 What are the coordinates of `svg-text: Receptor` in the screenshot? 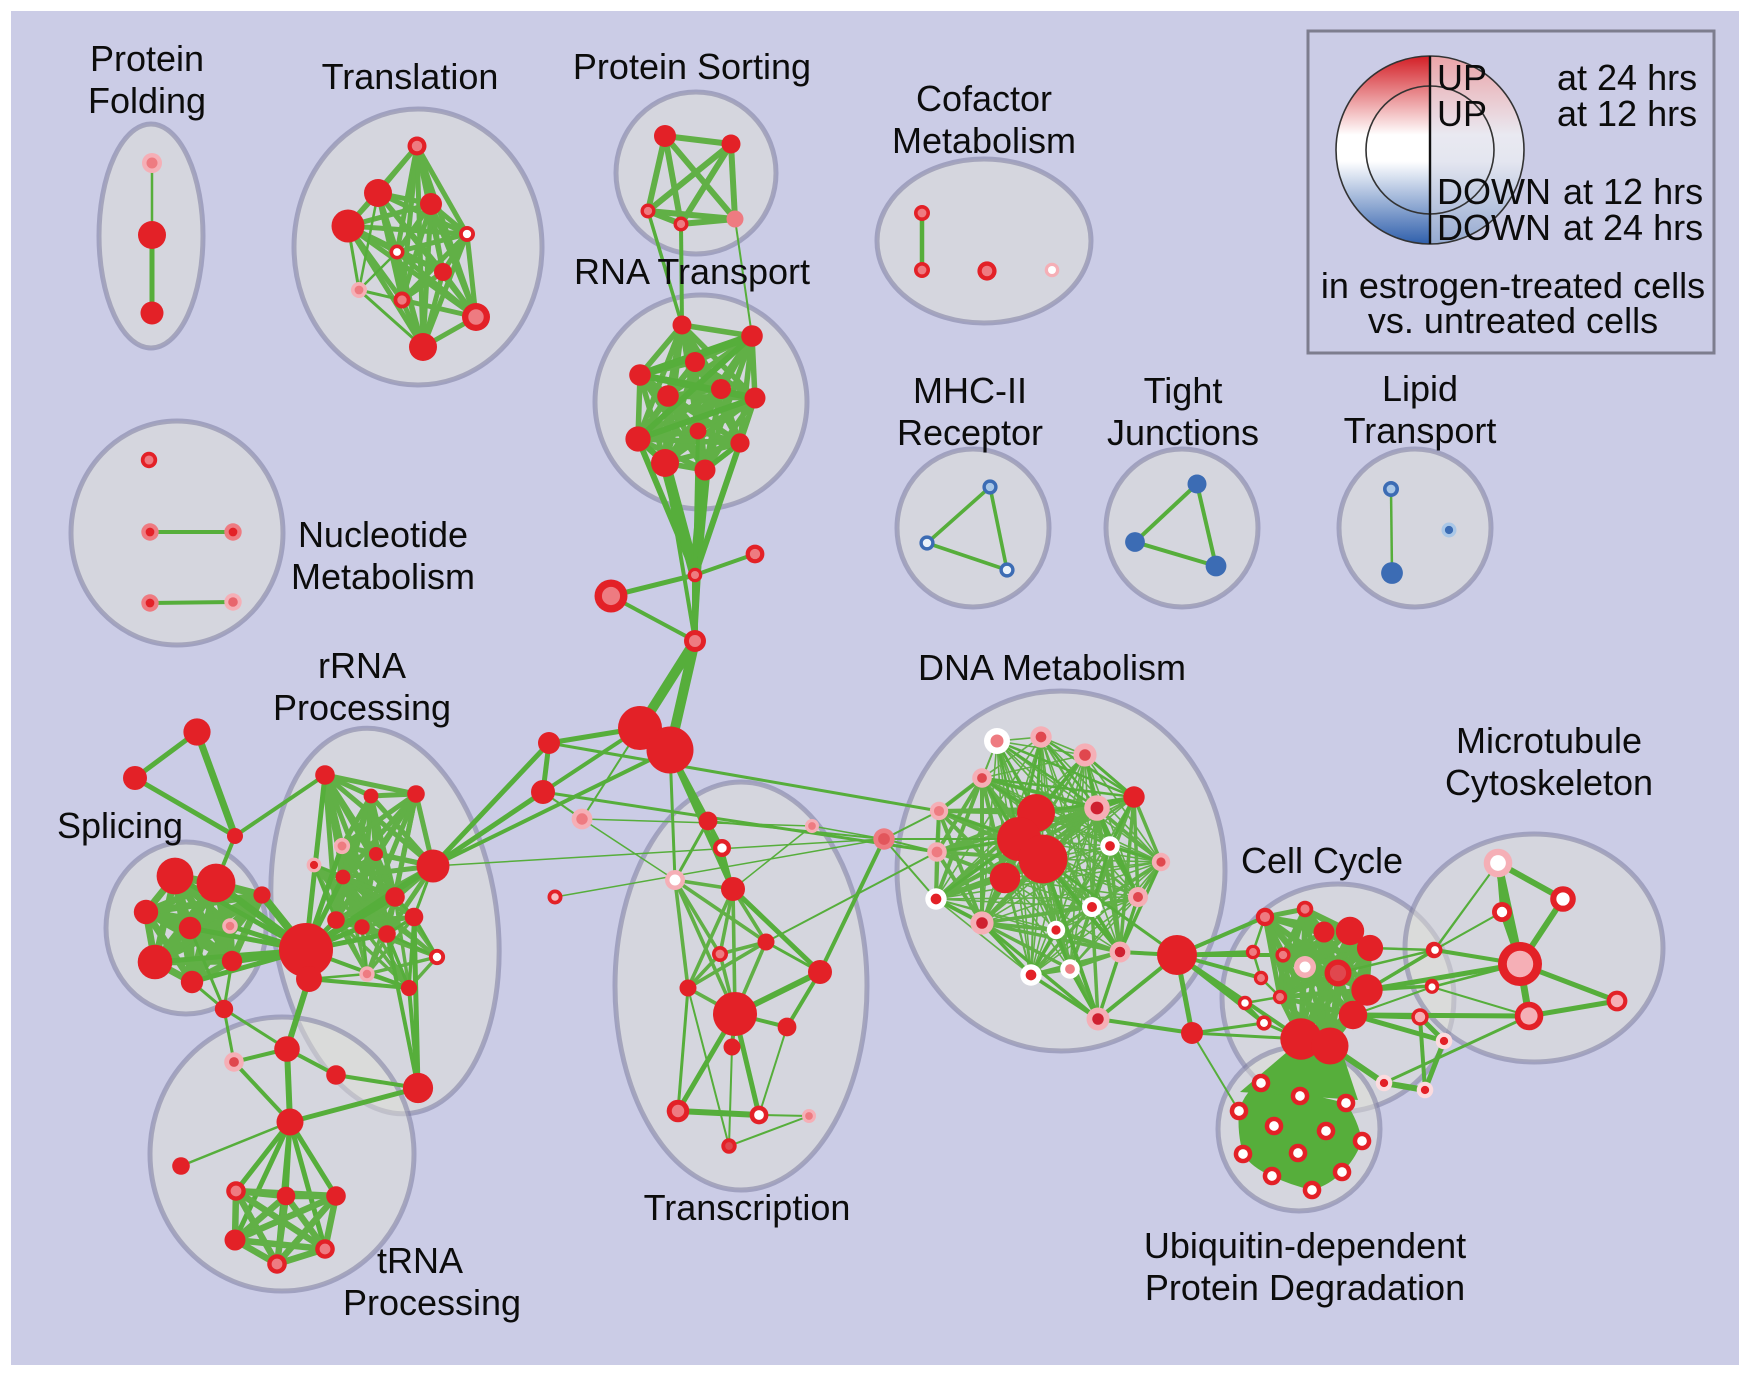 It's located at (970, 432).